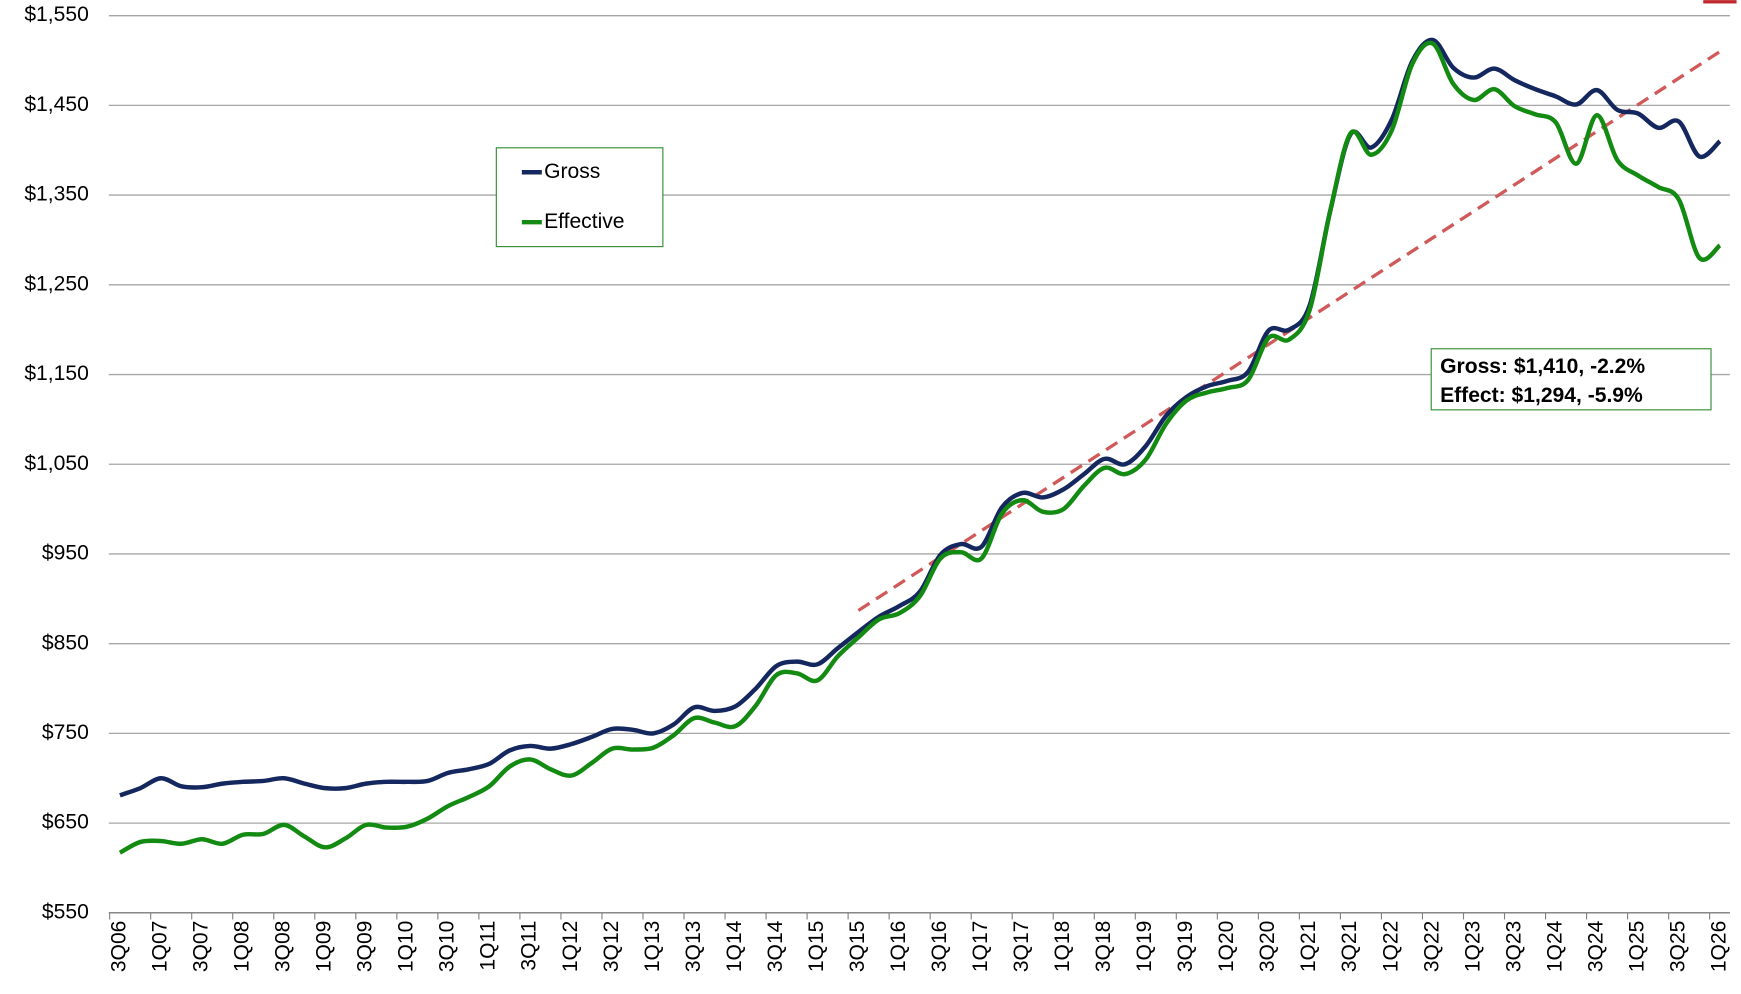  I want to click on y-tick-label: $850, so click(65, 642).